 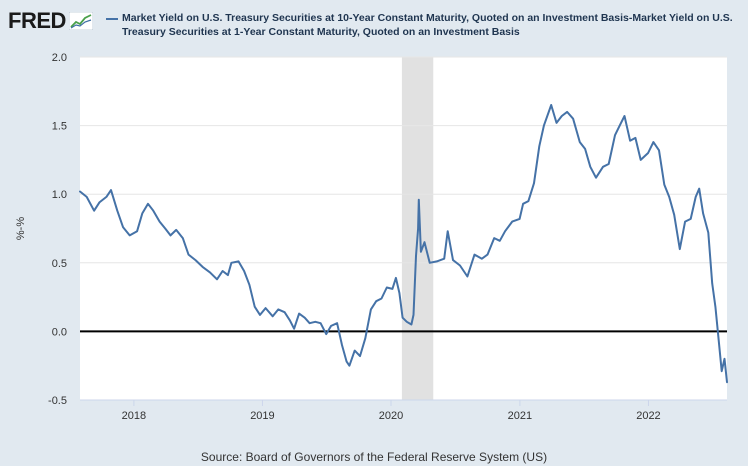 What do you see at coordinates (134, 416) in the screenshot?
I see `x-tick-label: 2018` at bounding box center [134, 416].